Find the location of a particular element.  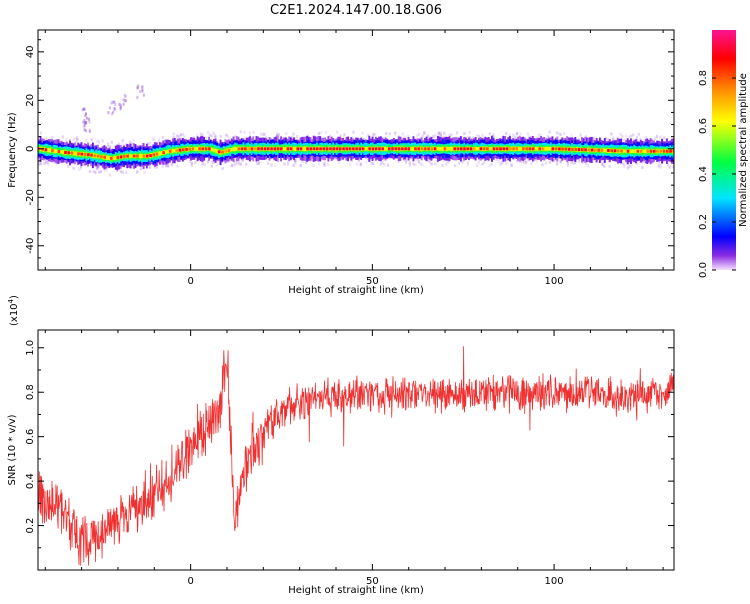

colorbar-gradient is located at coordinates (724, 150).